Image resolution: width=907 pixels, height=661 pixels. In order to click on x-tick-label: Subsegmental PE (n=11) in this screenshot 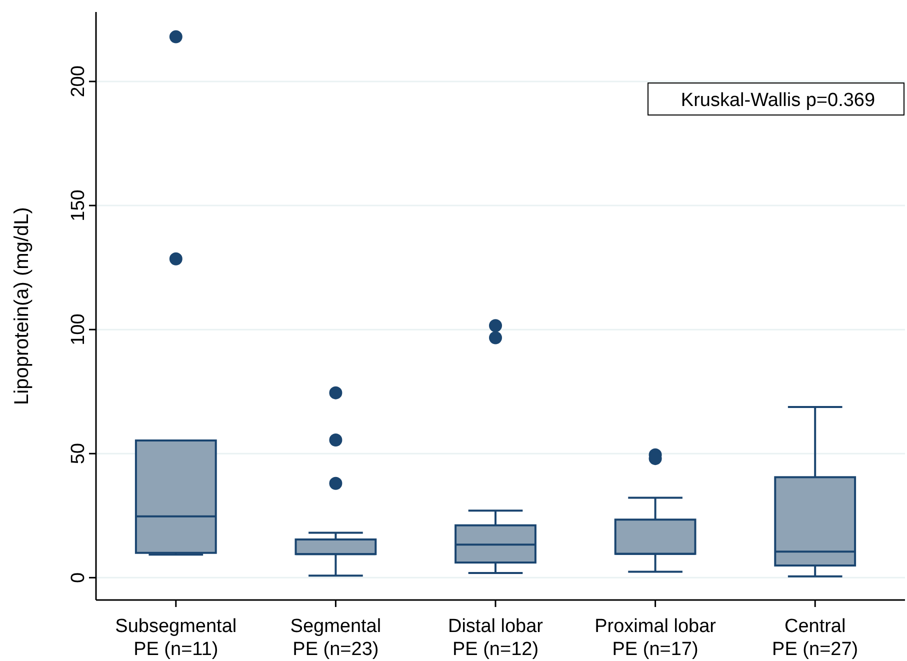, I will do `click(176, 638)`.